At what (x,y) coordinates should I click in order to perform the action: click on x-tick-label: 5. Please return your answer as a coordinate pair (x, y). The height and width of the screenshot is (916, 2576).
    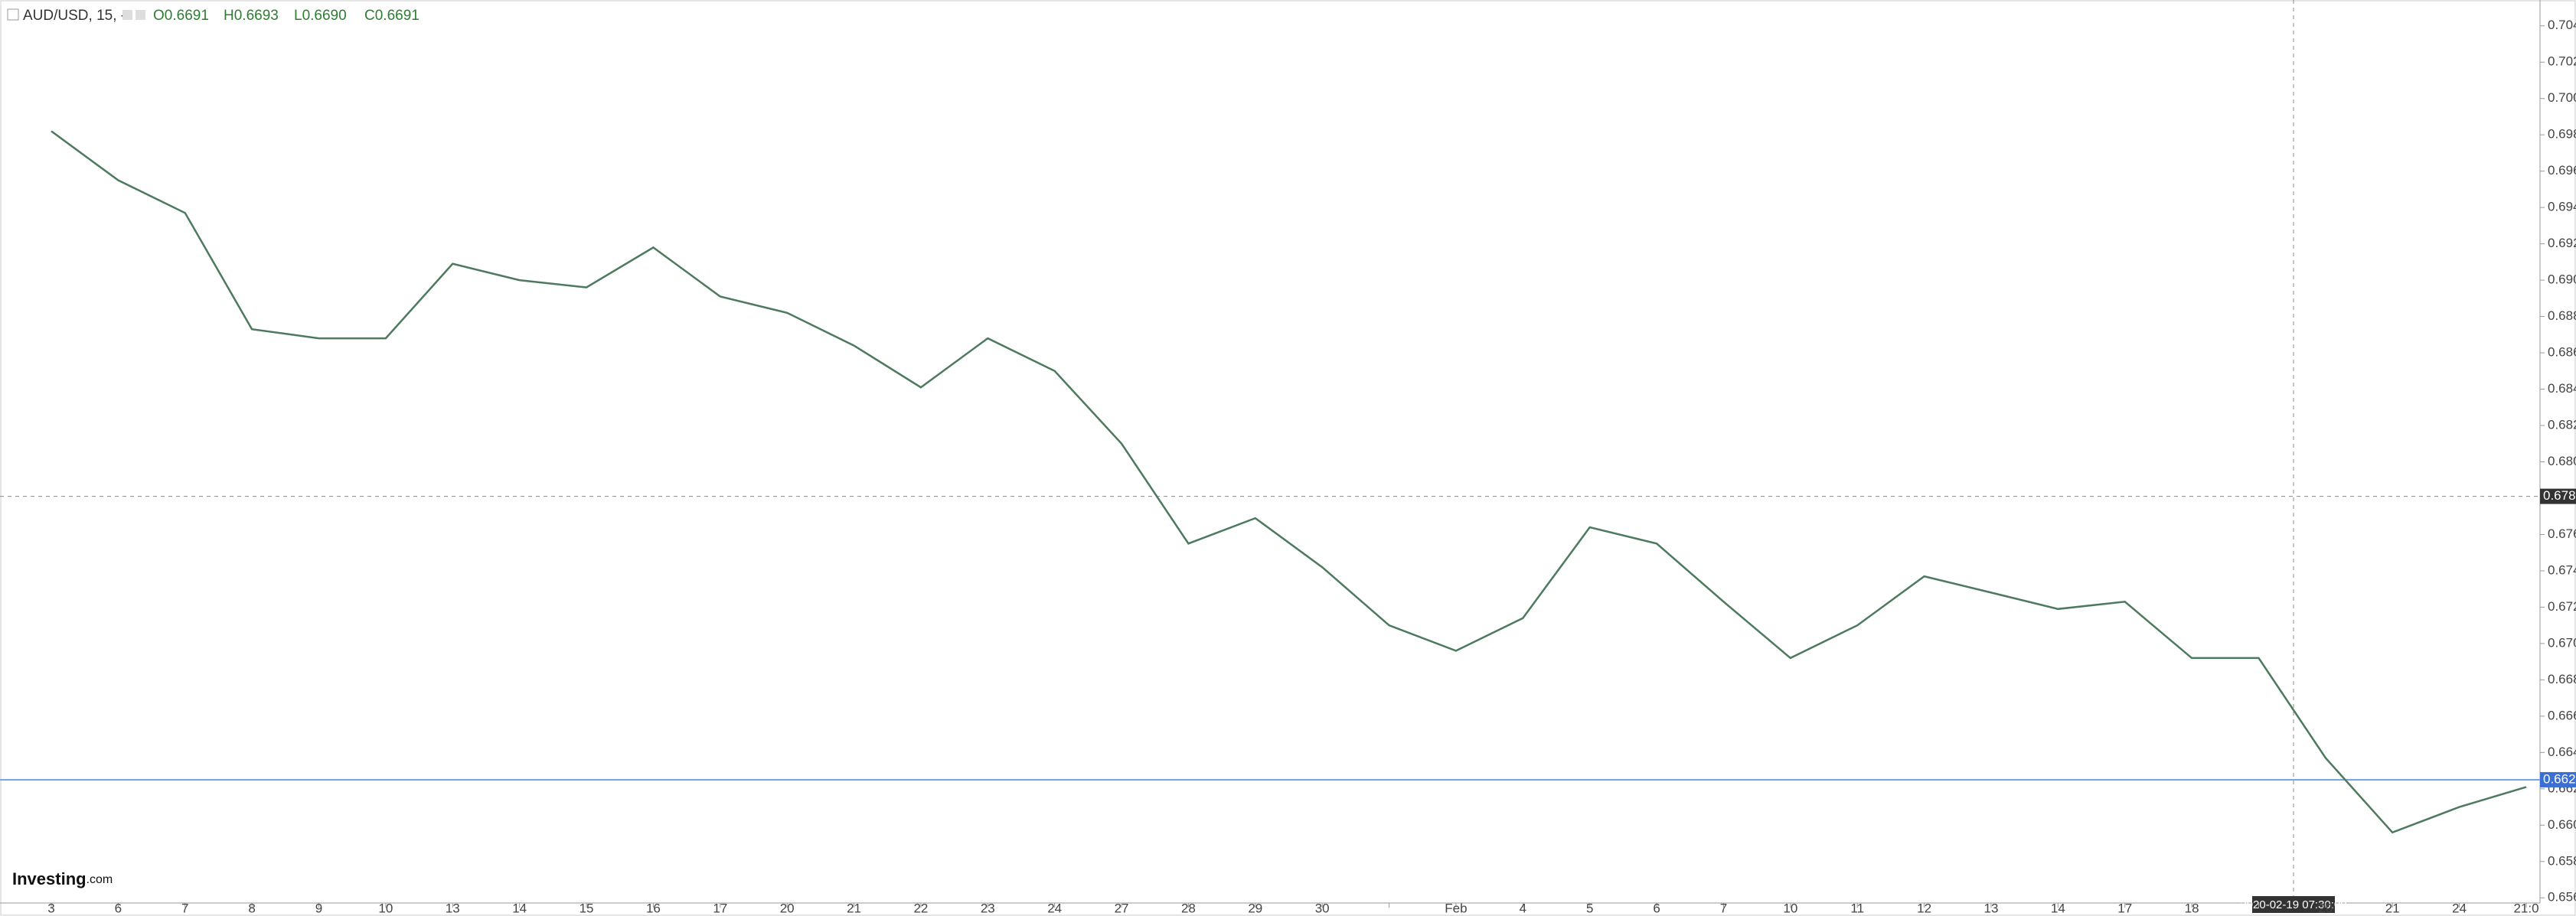
    Looking at the image, I should click on (1589, 908).